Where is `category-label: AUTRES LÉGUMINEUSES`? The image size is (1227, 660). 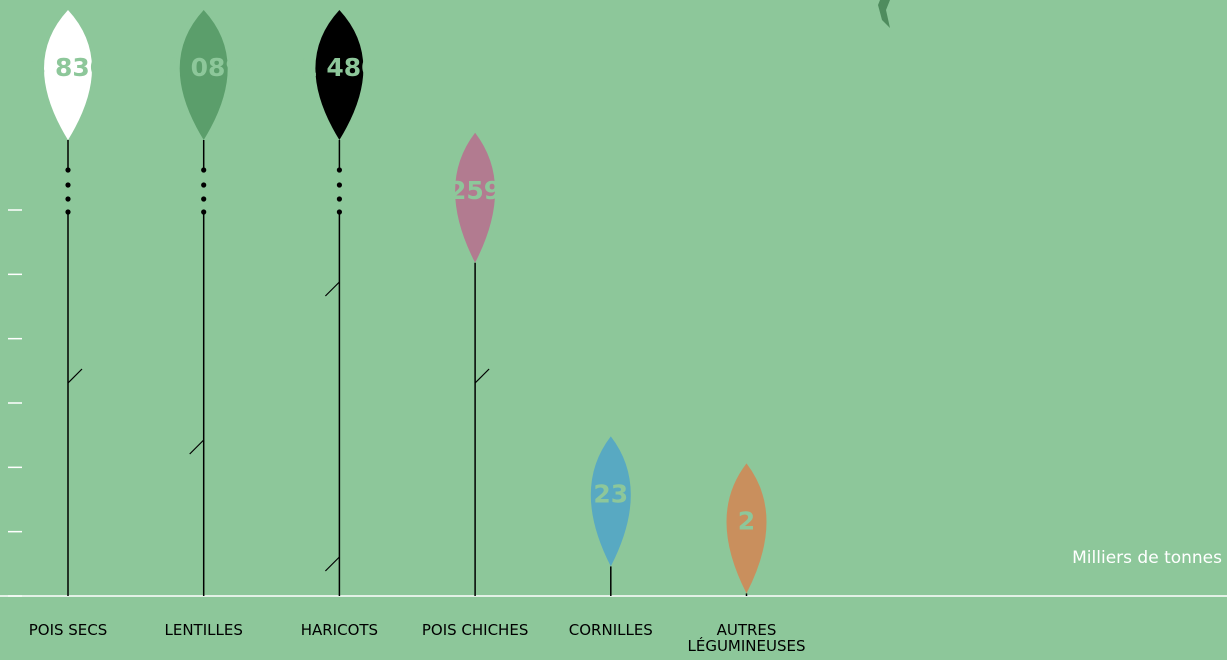 category-label: AUTRES LÉGUMINEUSES is located at coordinates (746, 638).